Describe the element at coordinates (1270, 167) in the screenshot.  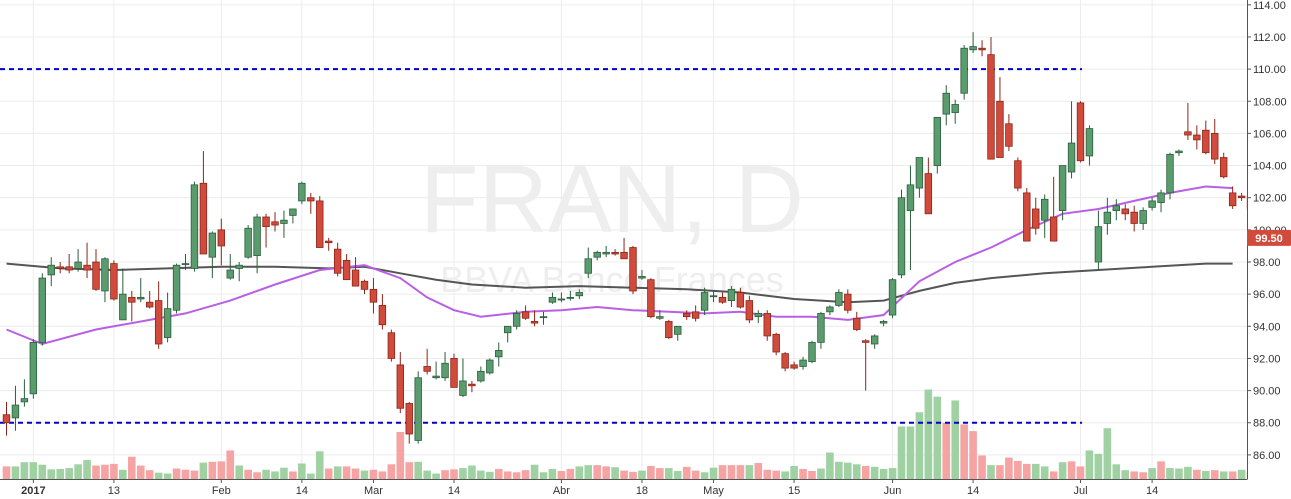
I see `price-tick-label: 104.00` at that location.